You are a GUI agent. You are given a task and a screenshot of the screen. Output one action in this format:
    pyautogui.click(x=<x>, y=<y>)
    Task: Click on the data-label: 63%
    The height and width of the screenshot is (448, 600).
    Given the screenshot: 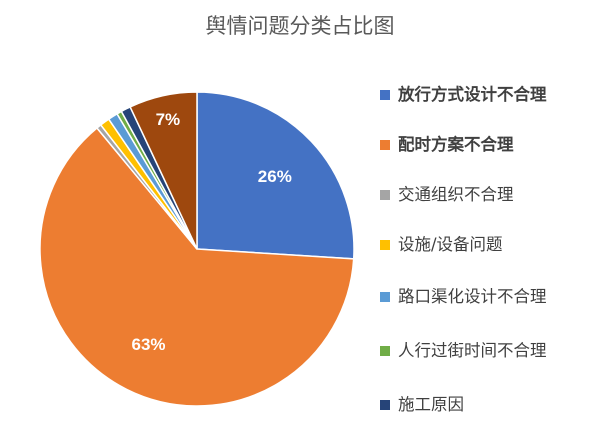 What is the action you would take?
    pyautogui.click(x=149, y=344)
    